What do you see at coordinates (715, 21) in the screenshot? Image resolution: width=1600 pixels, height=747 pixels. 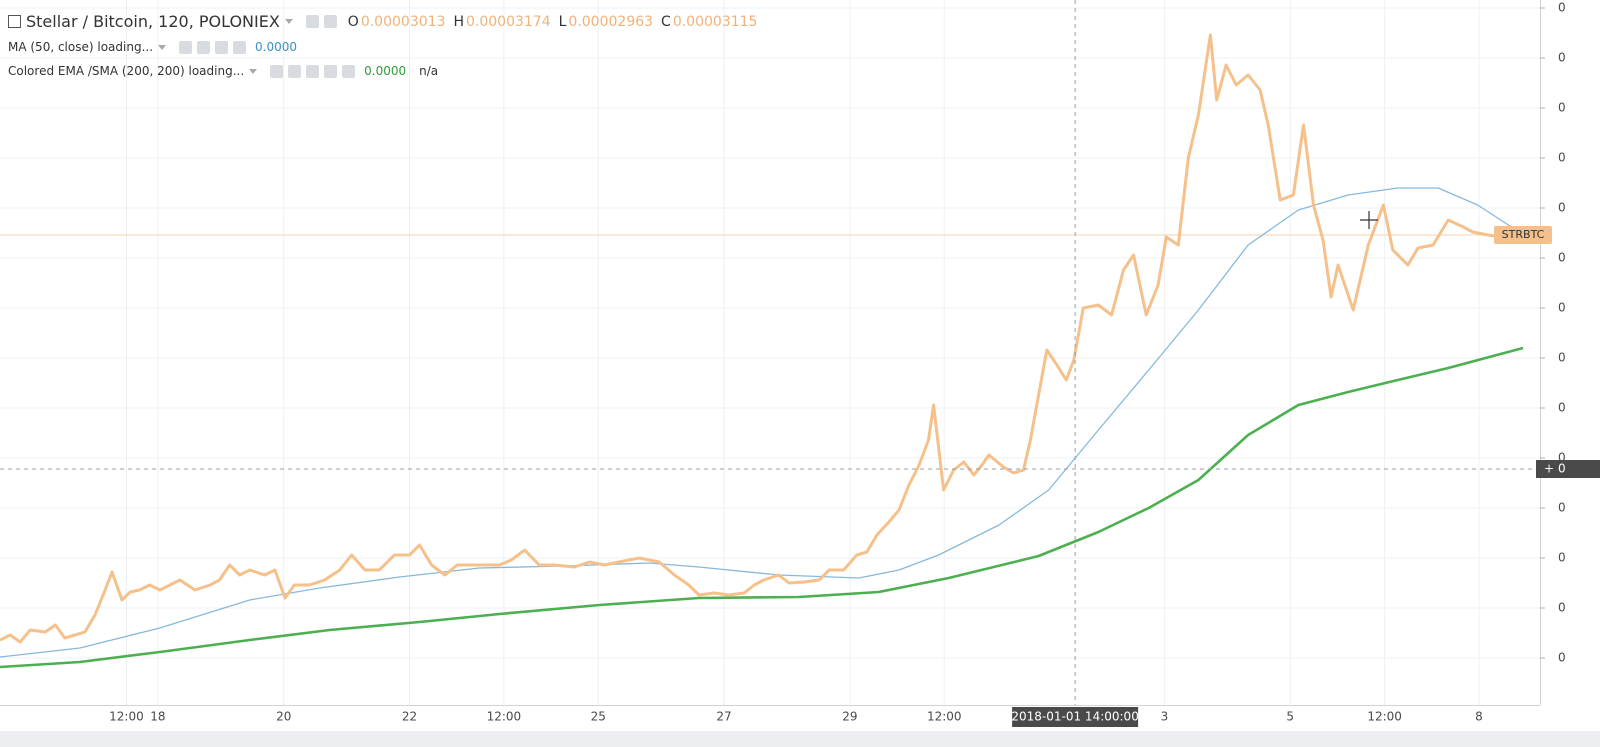 I see `ohlc-value: 0.00003115` at bounding box center [715, 21].